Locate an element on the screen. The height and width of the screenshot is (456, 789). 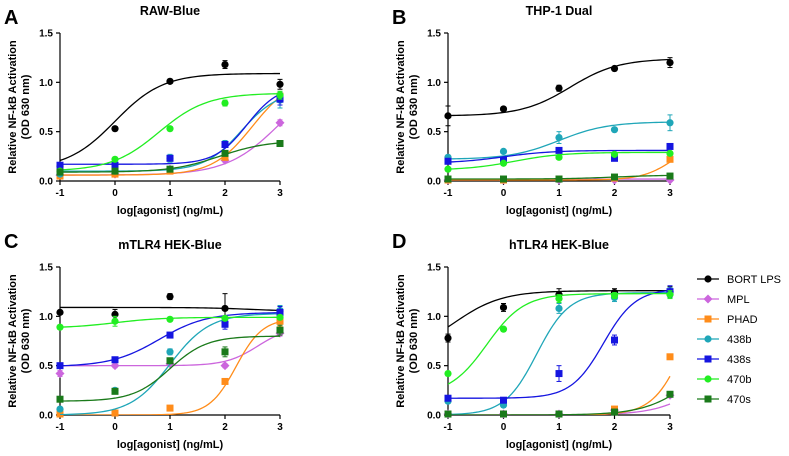
y-axis-title-line: Relative NF-kB Activation is located at coordinates (401, 107).